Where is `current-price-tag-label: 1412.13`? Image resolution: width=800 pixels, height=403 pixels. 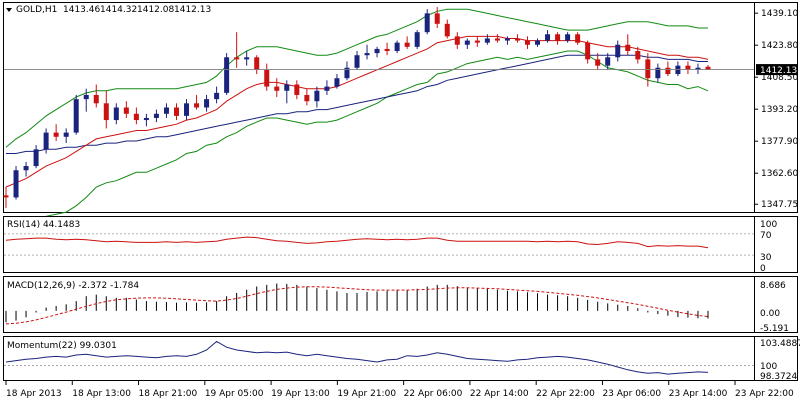 current-price-tag-label: 1412.13 is located at coordinates (778, 71).